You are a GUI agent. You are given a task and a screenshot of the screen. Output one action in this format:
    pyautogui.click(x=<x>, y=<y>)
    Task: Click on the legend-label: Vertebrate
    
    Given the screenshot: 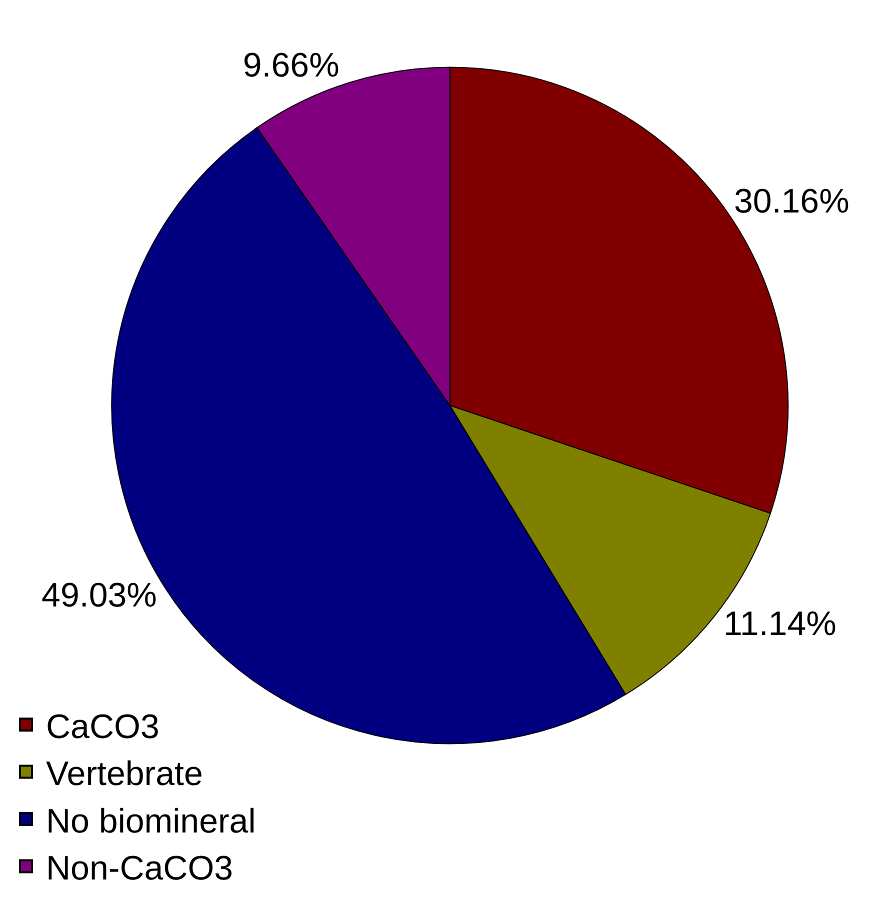 What is the action you would take?
    pyautogui.click(x=124, y=774)
    